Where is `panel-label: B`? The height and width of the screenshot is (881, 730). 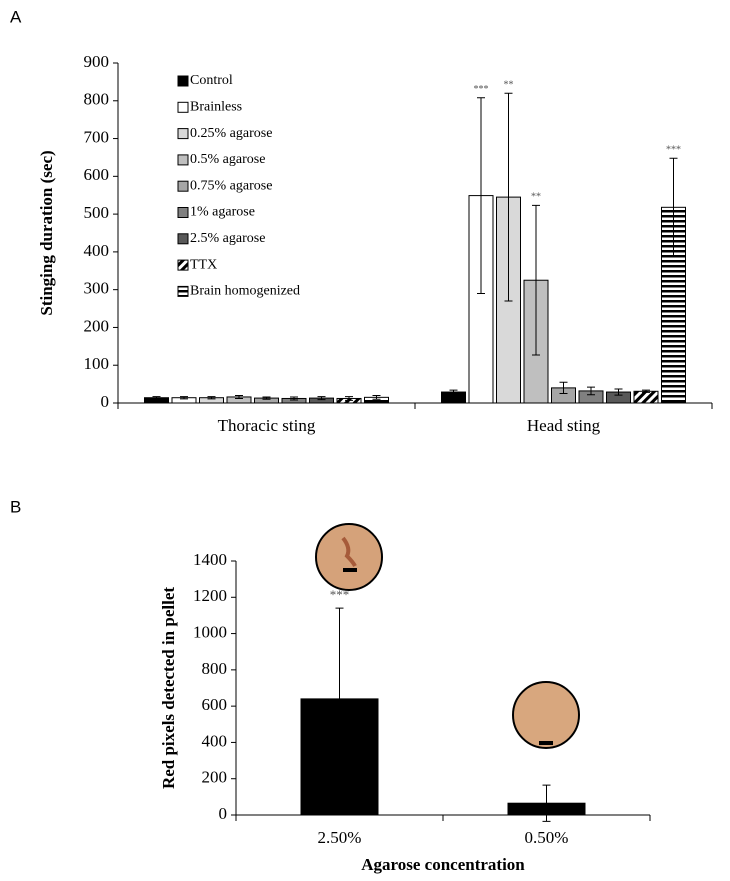
panel-label: B is located at coordinates (15, 506).